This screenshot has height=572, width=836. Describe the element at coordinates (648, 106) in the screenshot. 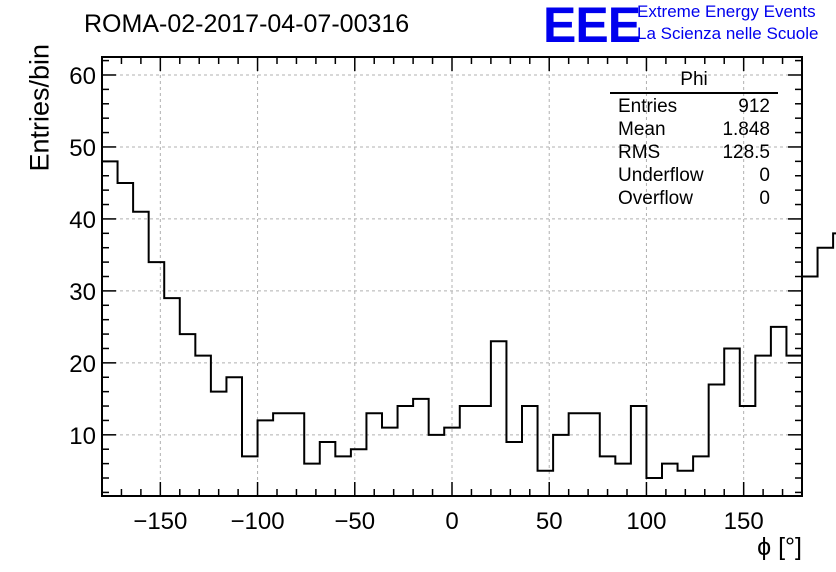

I see `stats-label: Entries` at that location.